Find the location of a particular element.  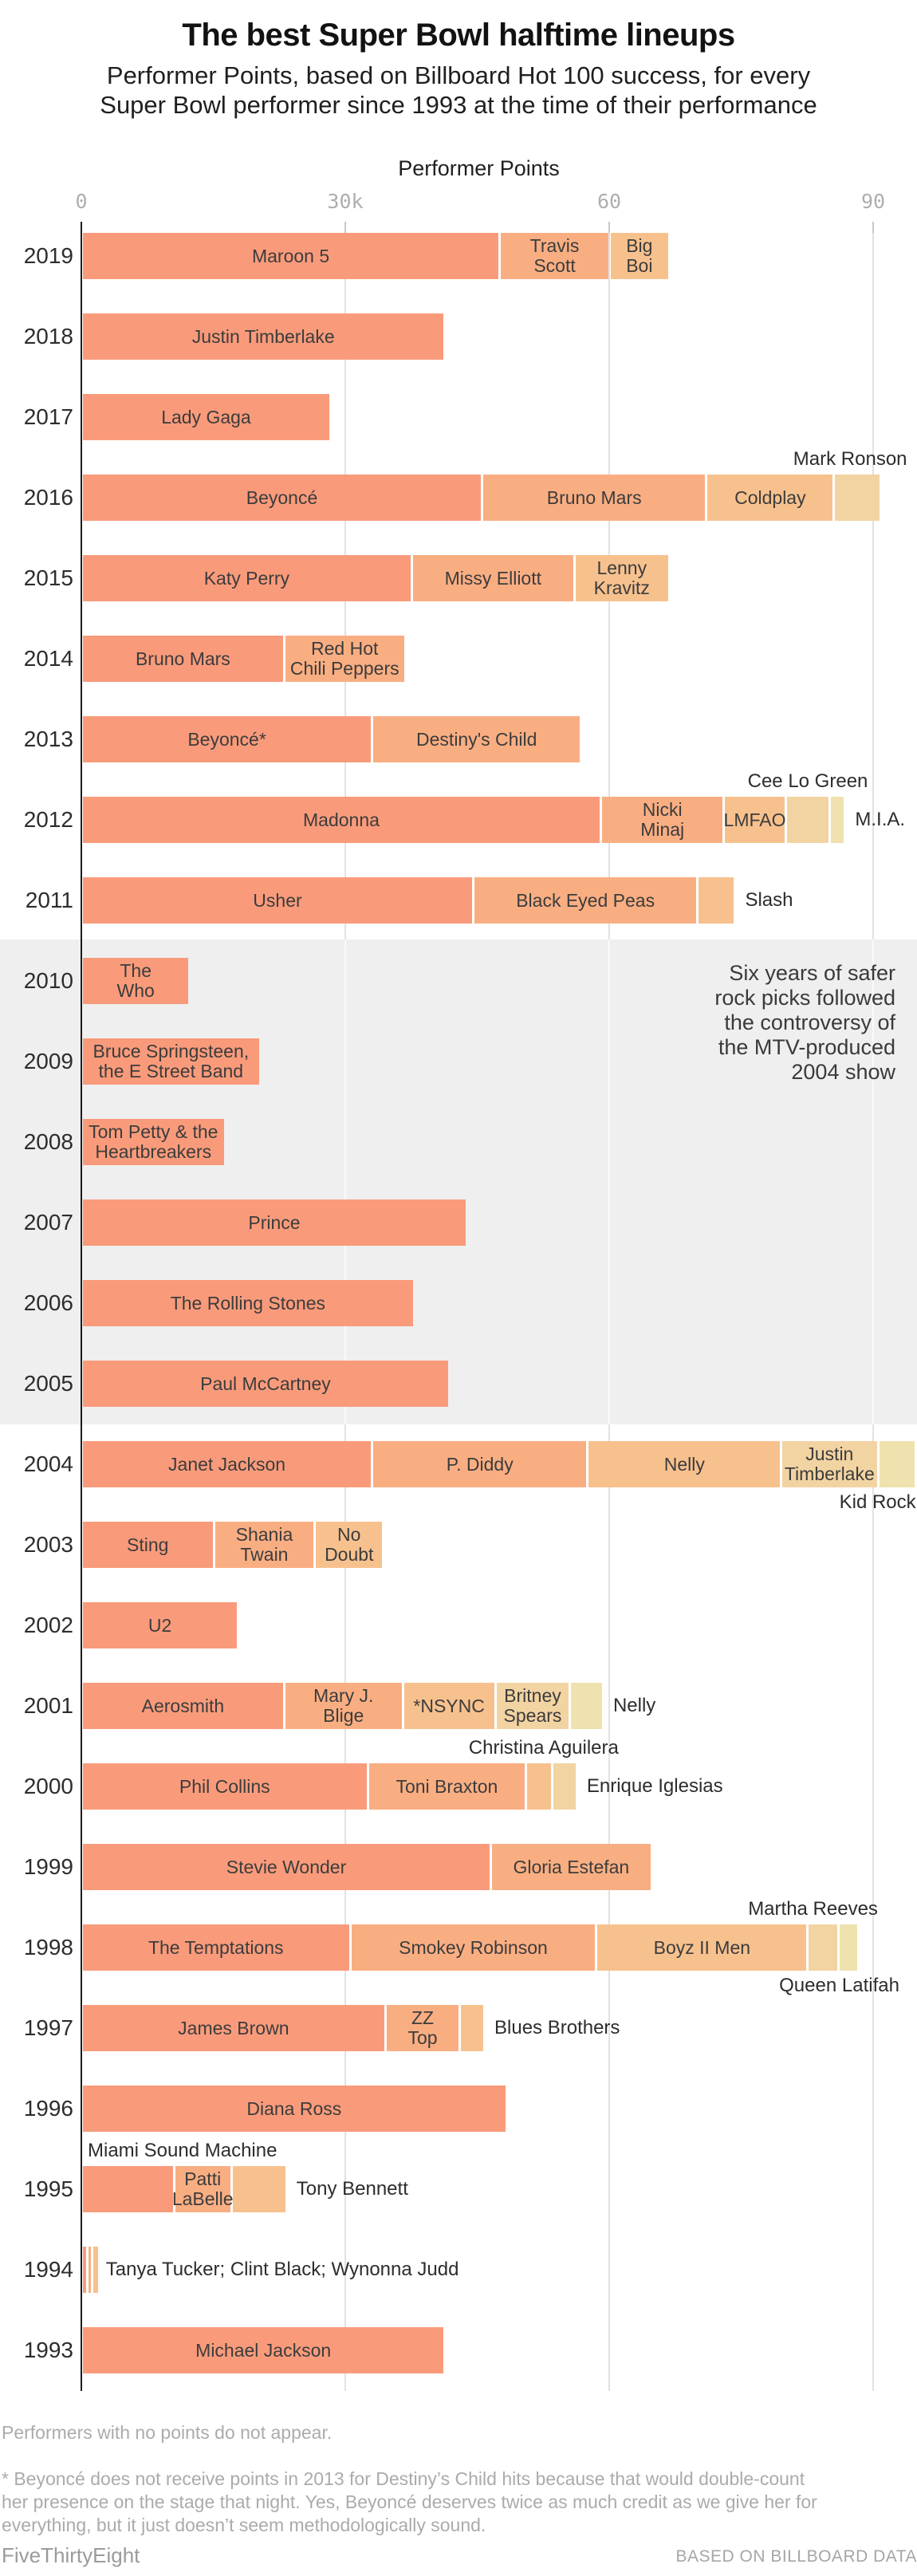

outside-label-christina-aguilera: Christina Aguilera is located at coordinates (544, 1748).